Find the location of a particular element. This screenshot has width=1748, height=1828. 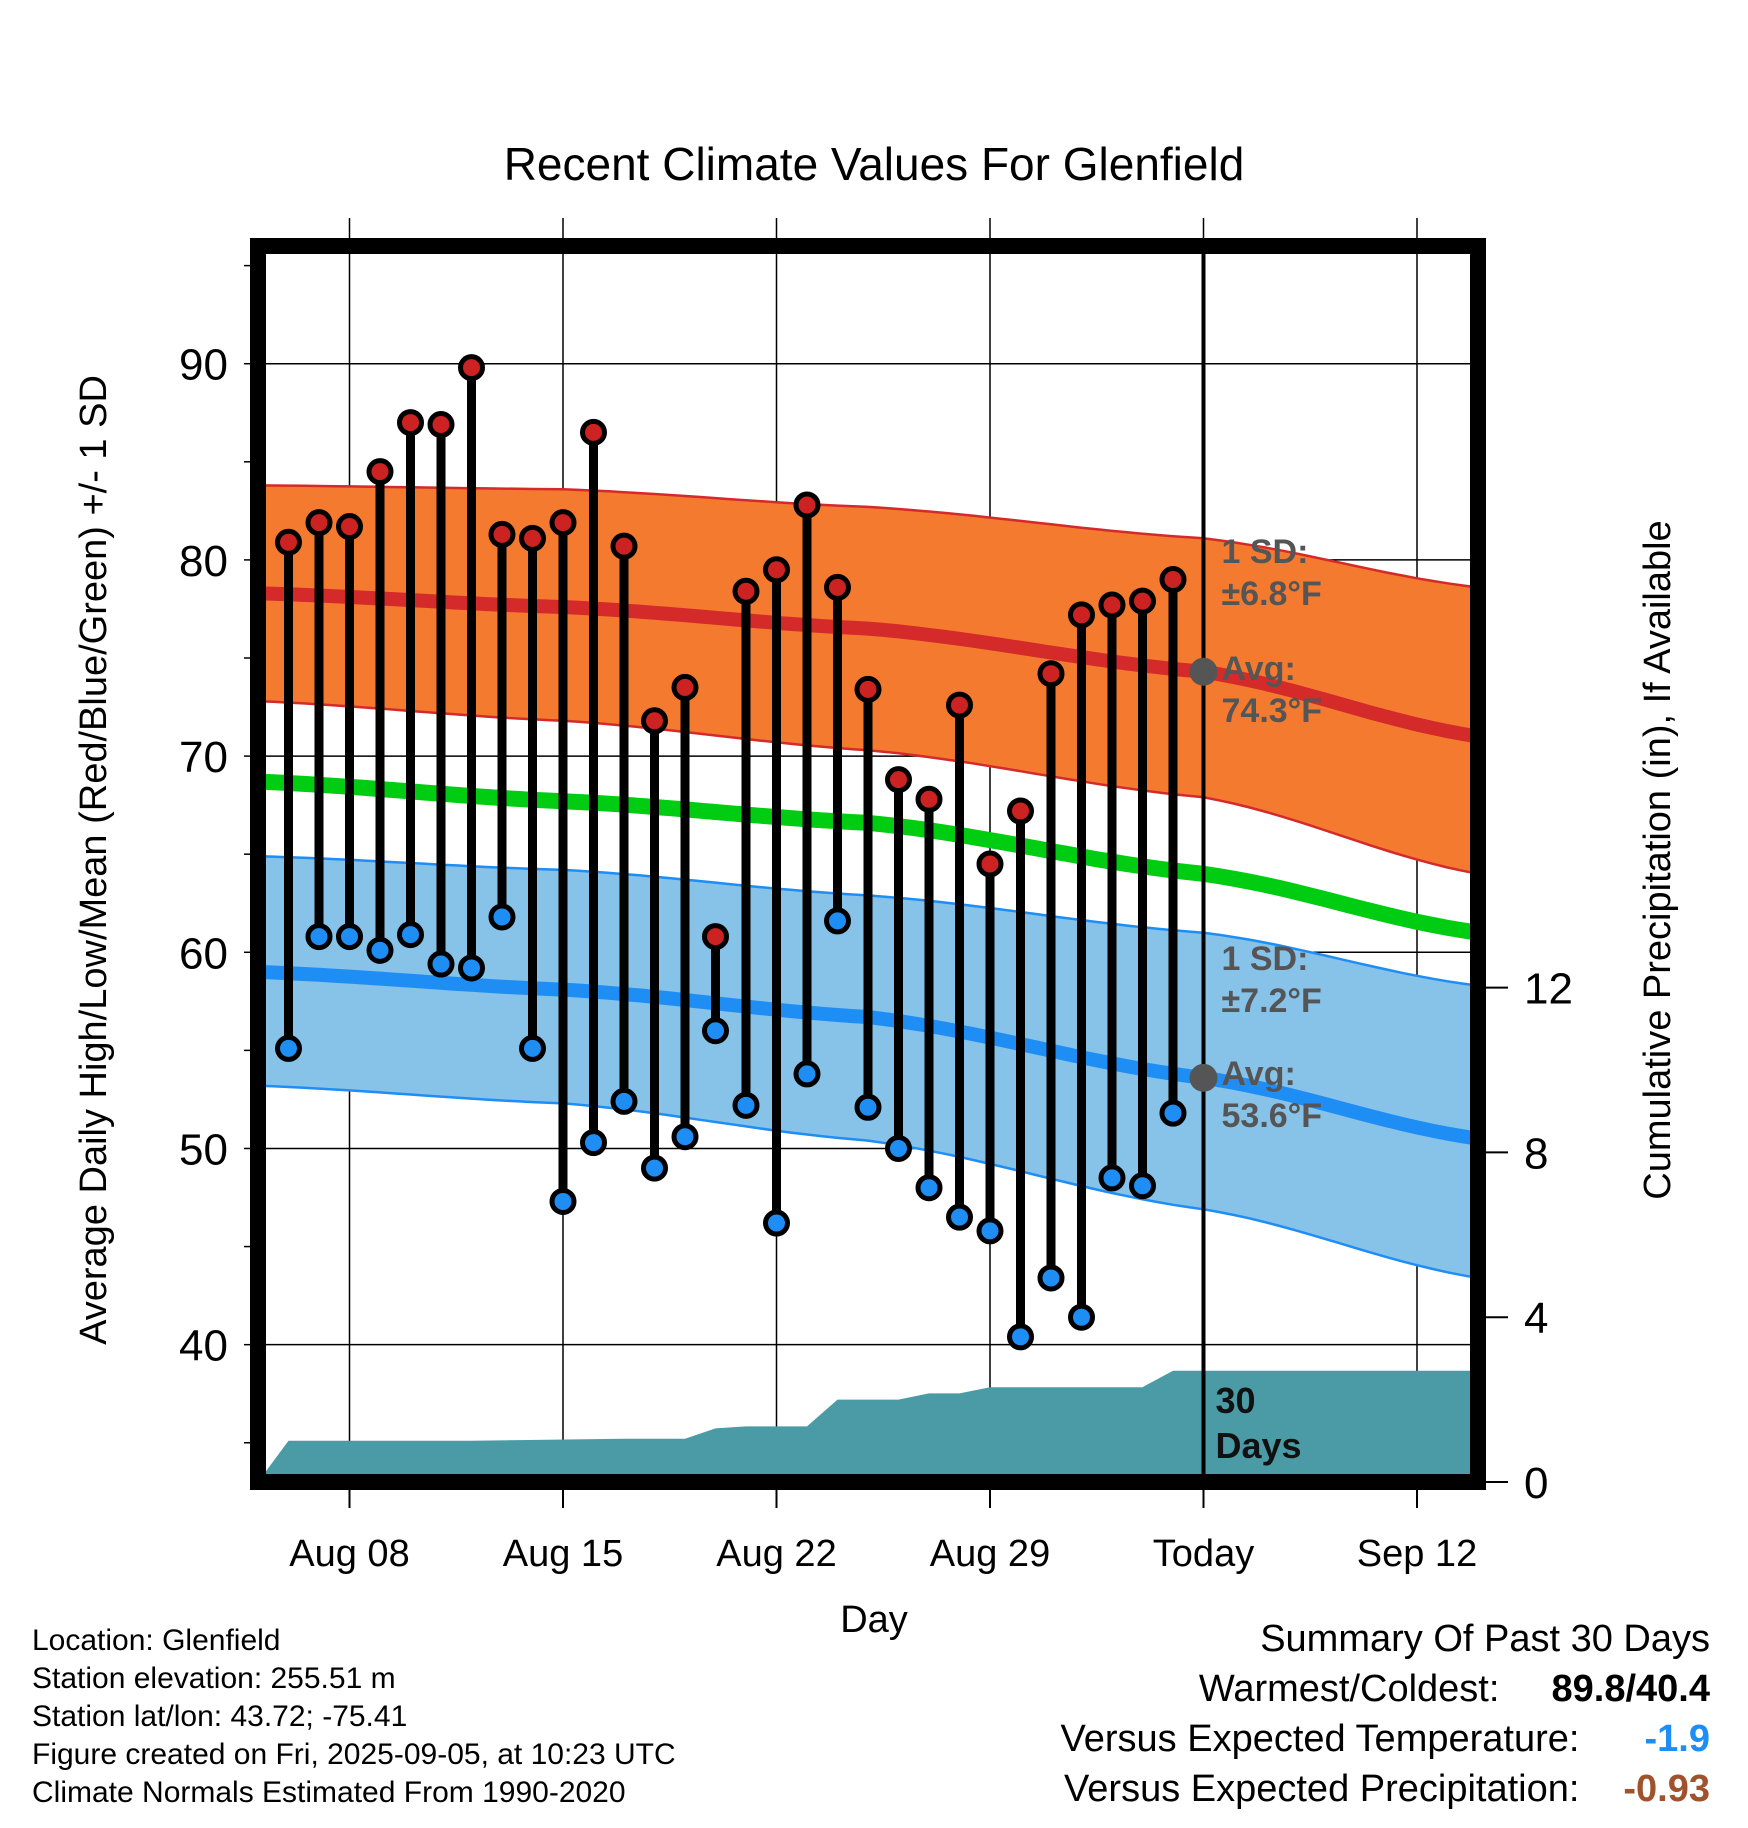

low-sd-lower-line is located at coordinates (868, 1182).